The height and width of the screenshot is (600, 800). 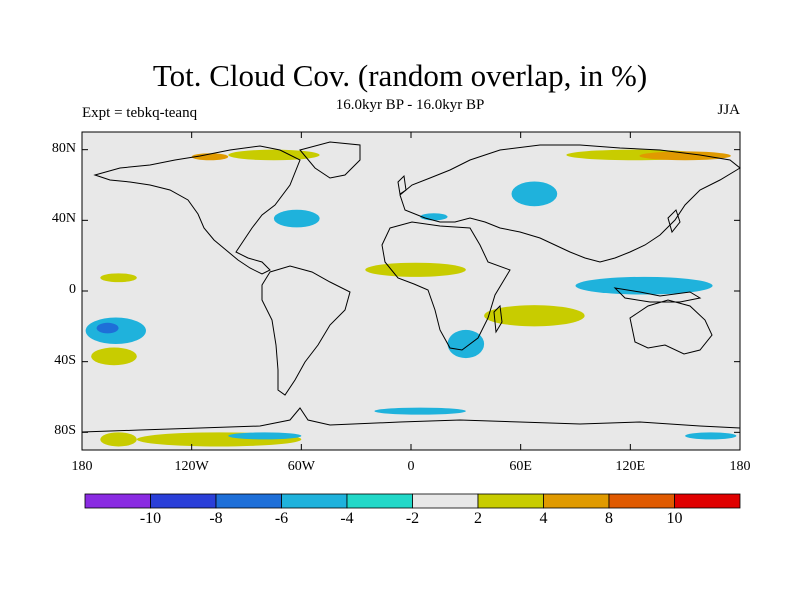 What do you see at coordinates (402, 184) in the screenshot?
I see `coastline-british-isles` at bounding box center [402, 184].